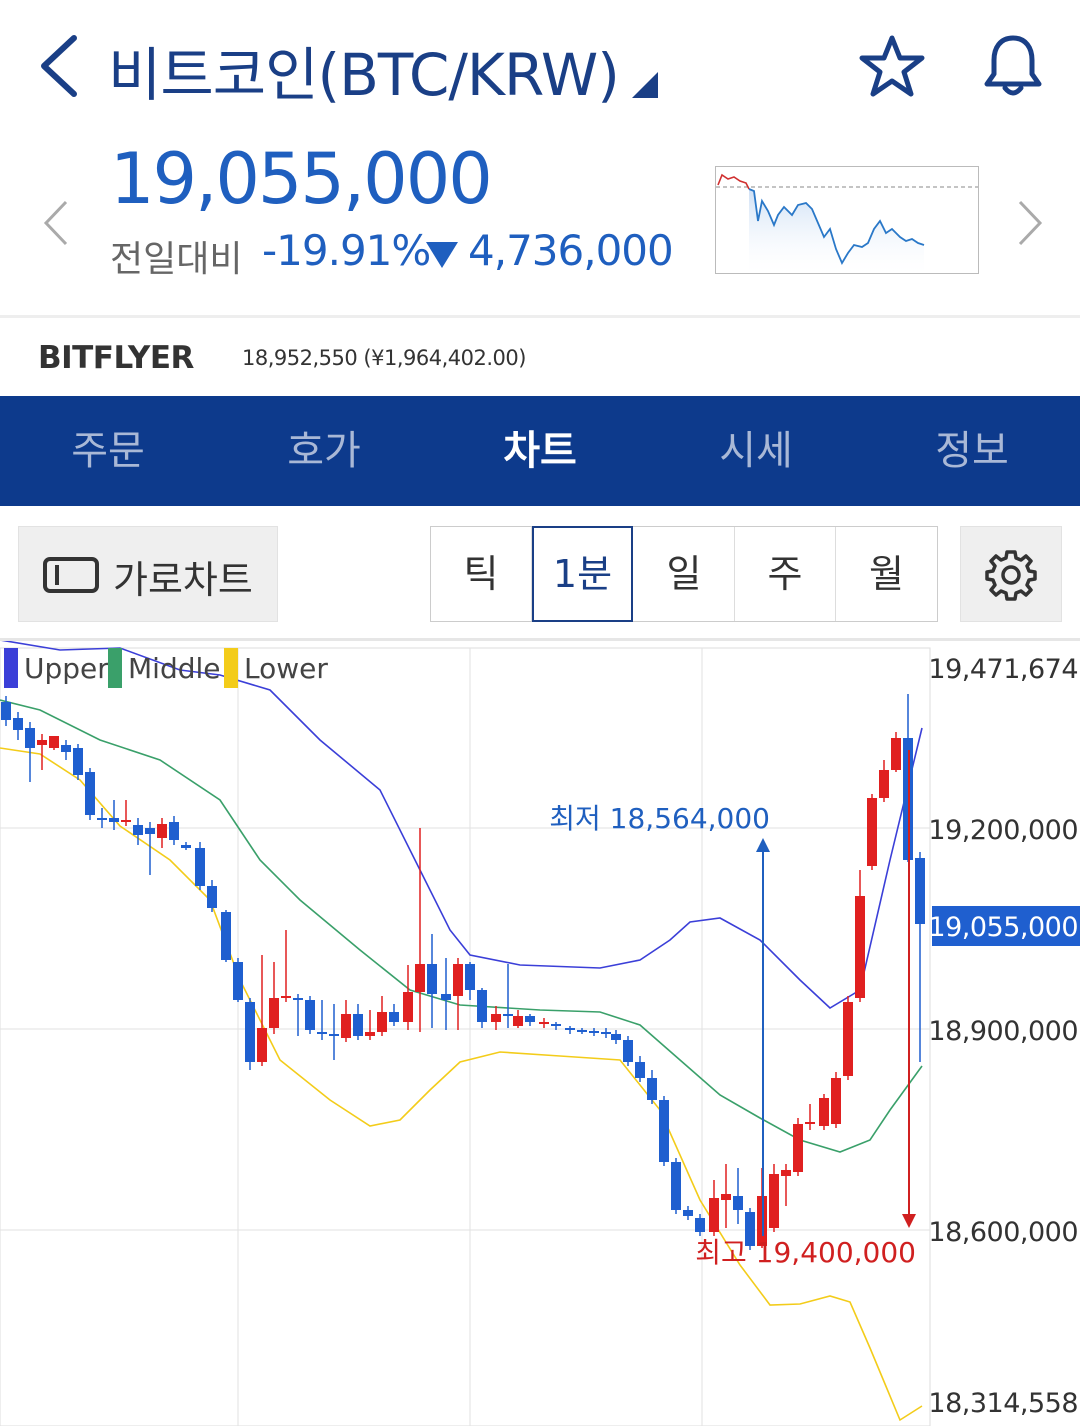 The image size is (1080, 1426). I want to click on chart-legend: Upper Middle Lower, so click(166, 668).